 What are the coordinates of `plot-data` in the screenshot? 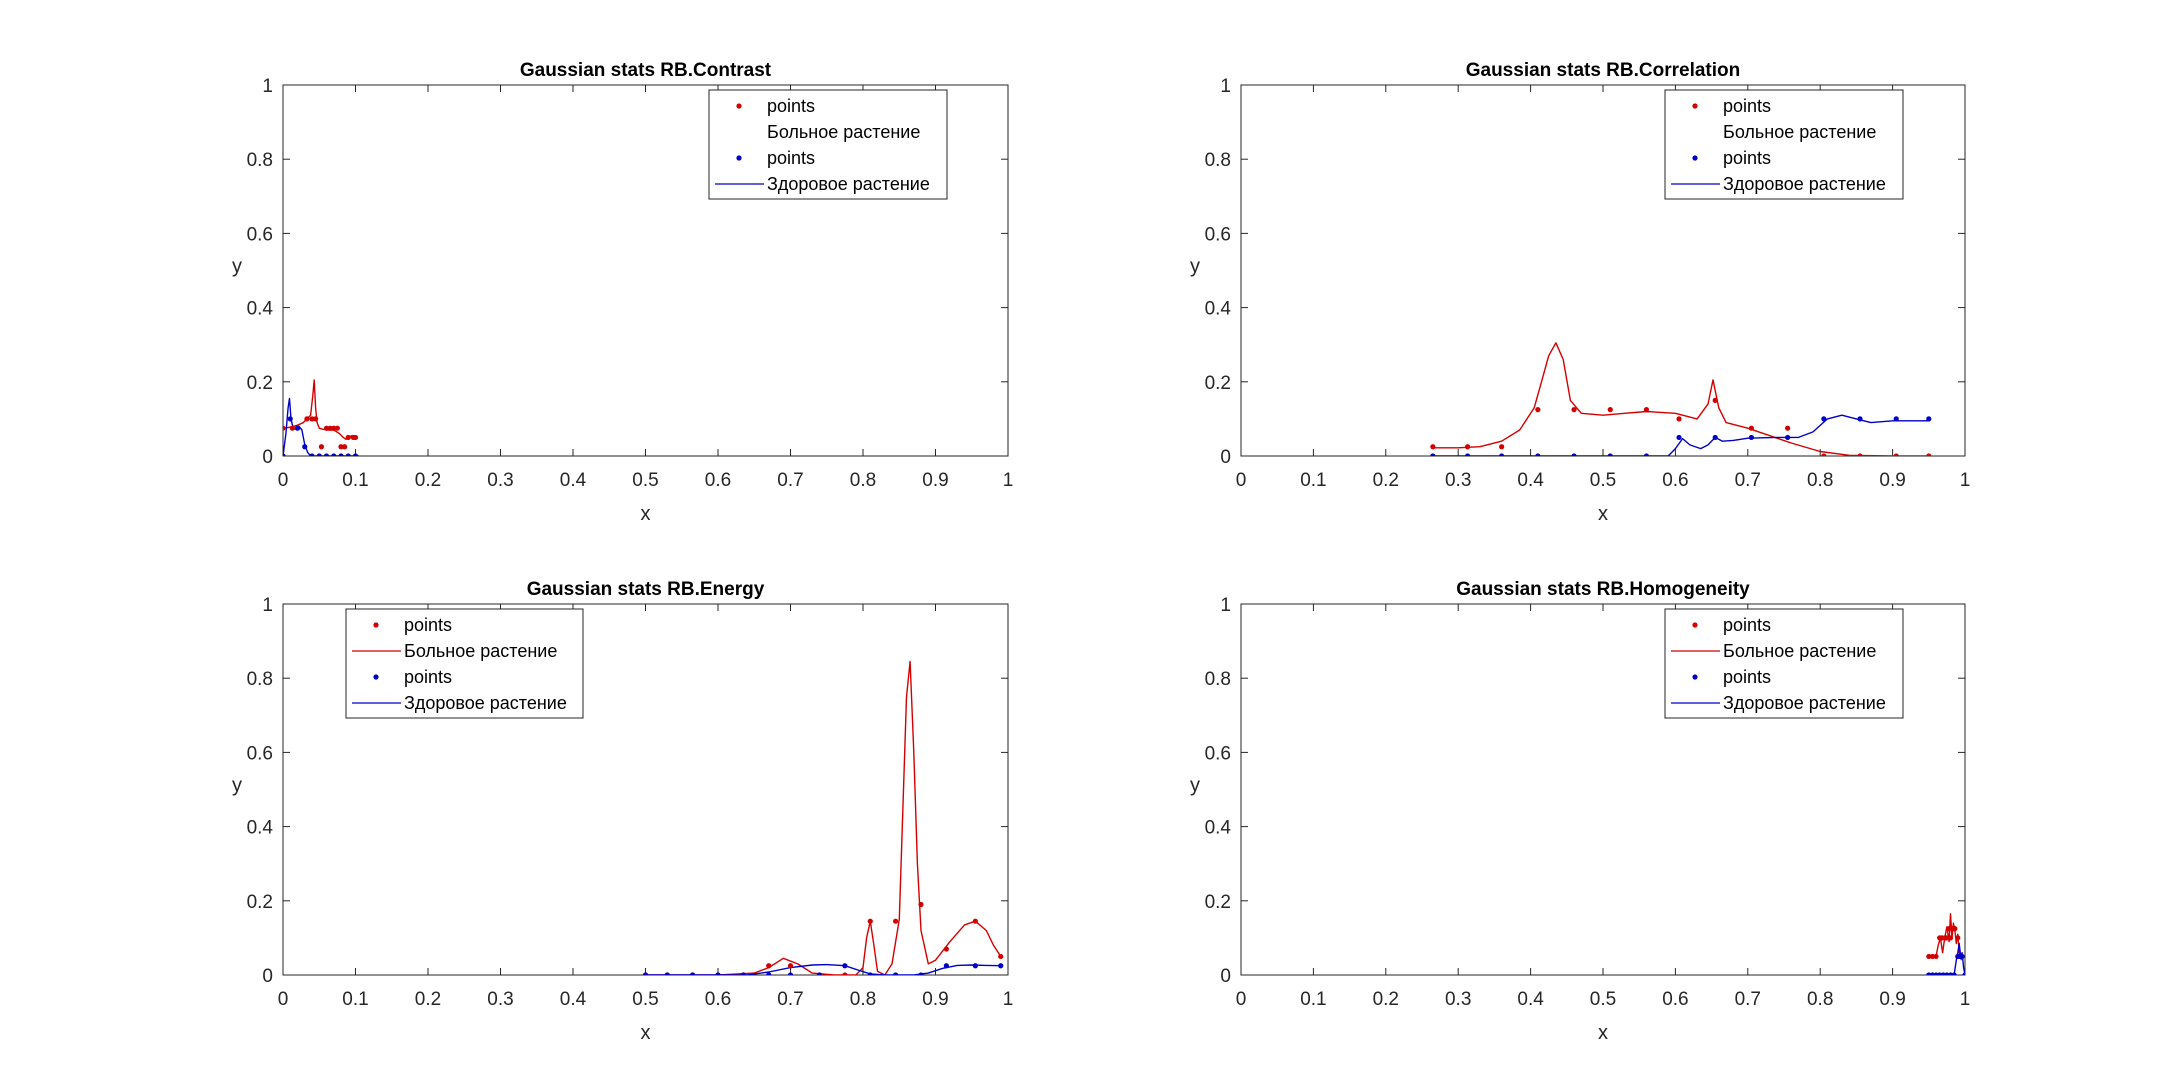 It's located at (321, 417).